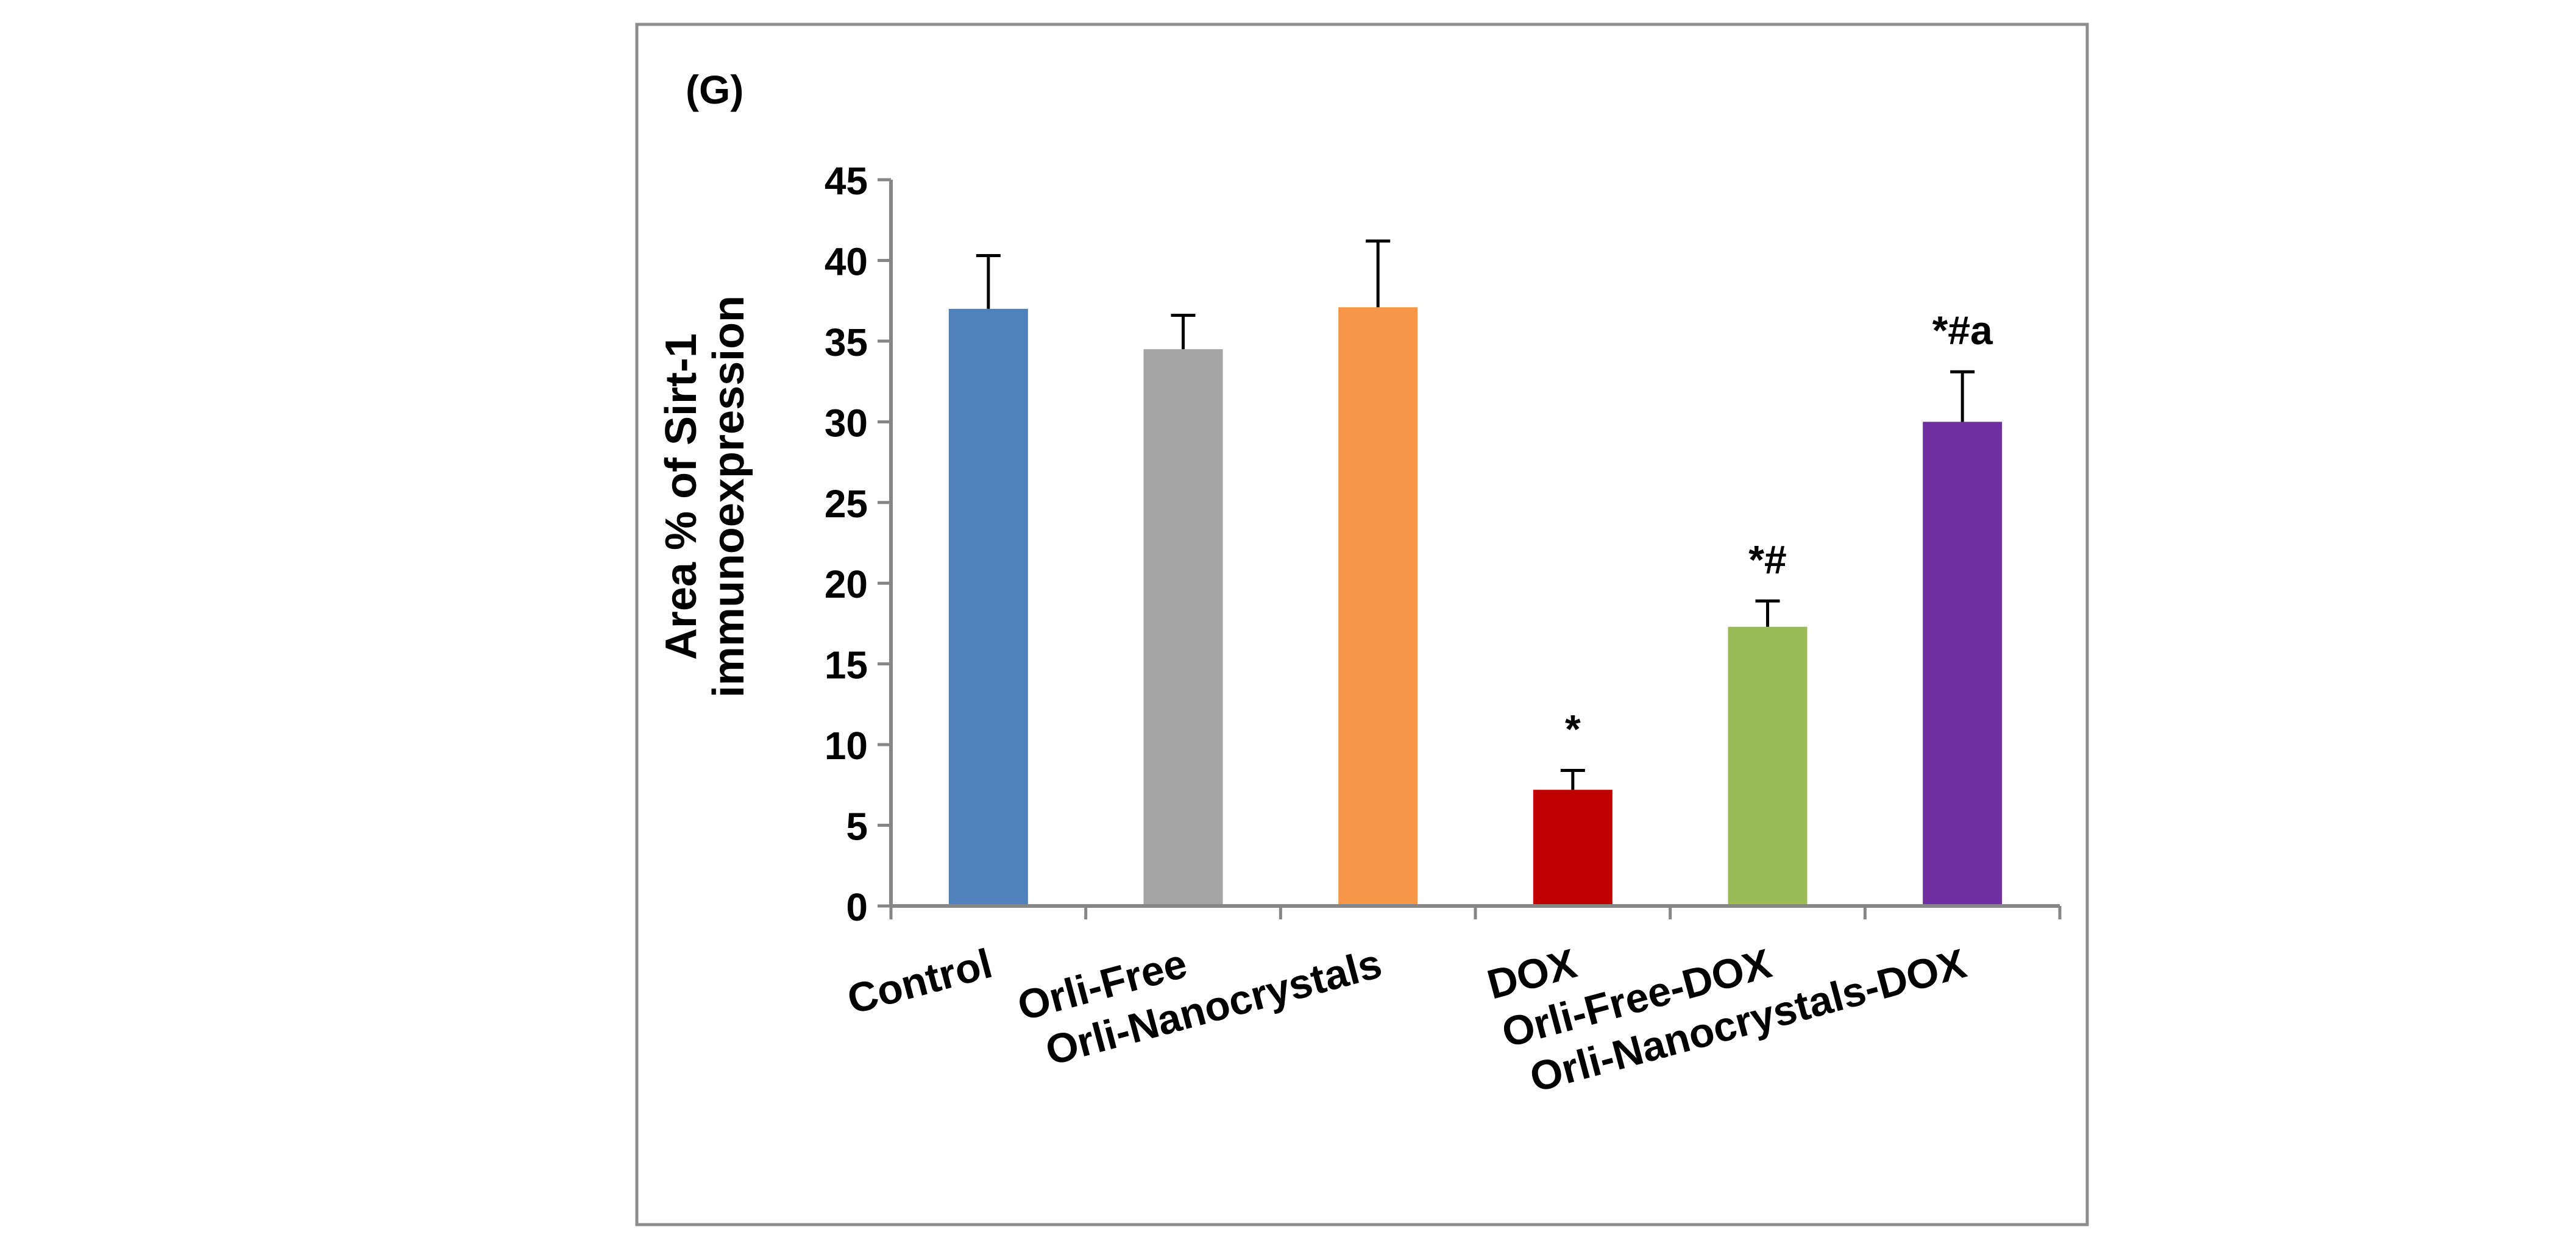 Image resolution: width=2576 pixels, height=1249 pixels. Describe the element at coordinates (857, 907) in the screenshot. I see `y-tick-label: 0` at that location.